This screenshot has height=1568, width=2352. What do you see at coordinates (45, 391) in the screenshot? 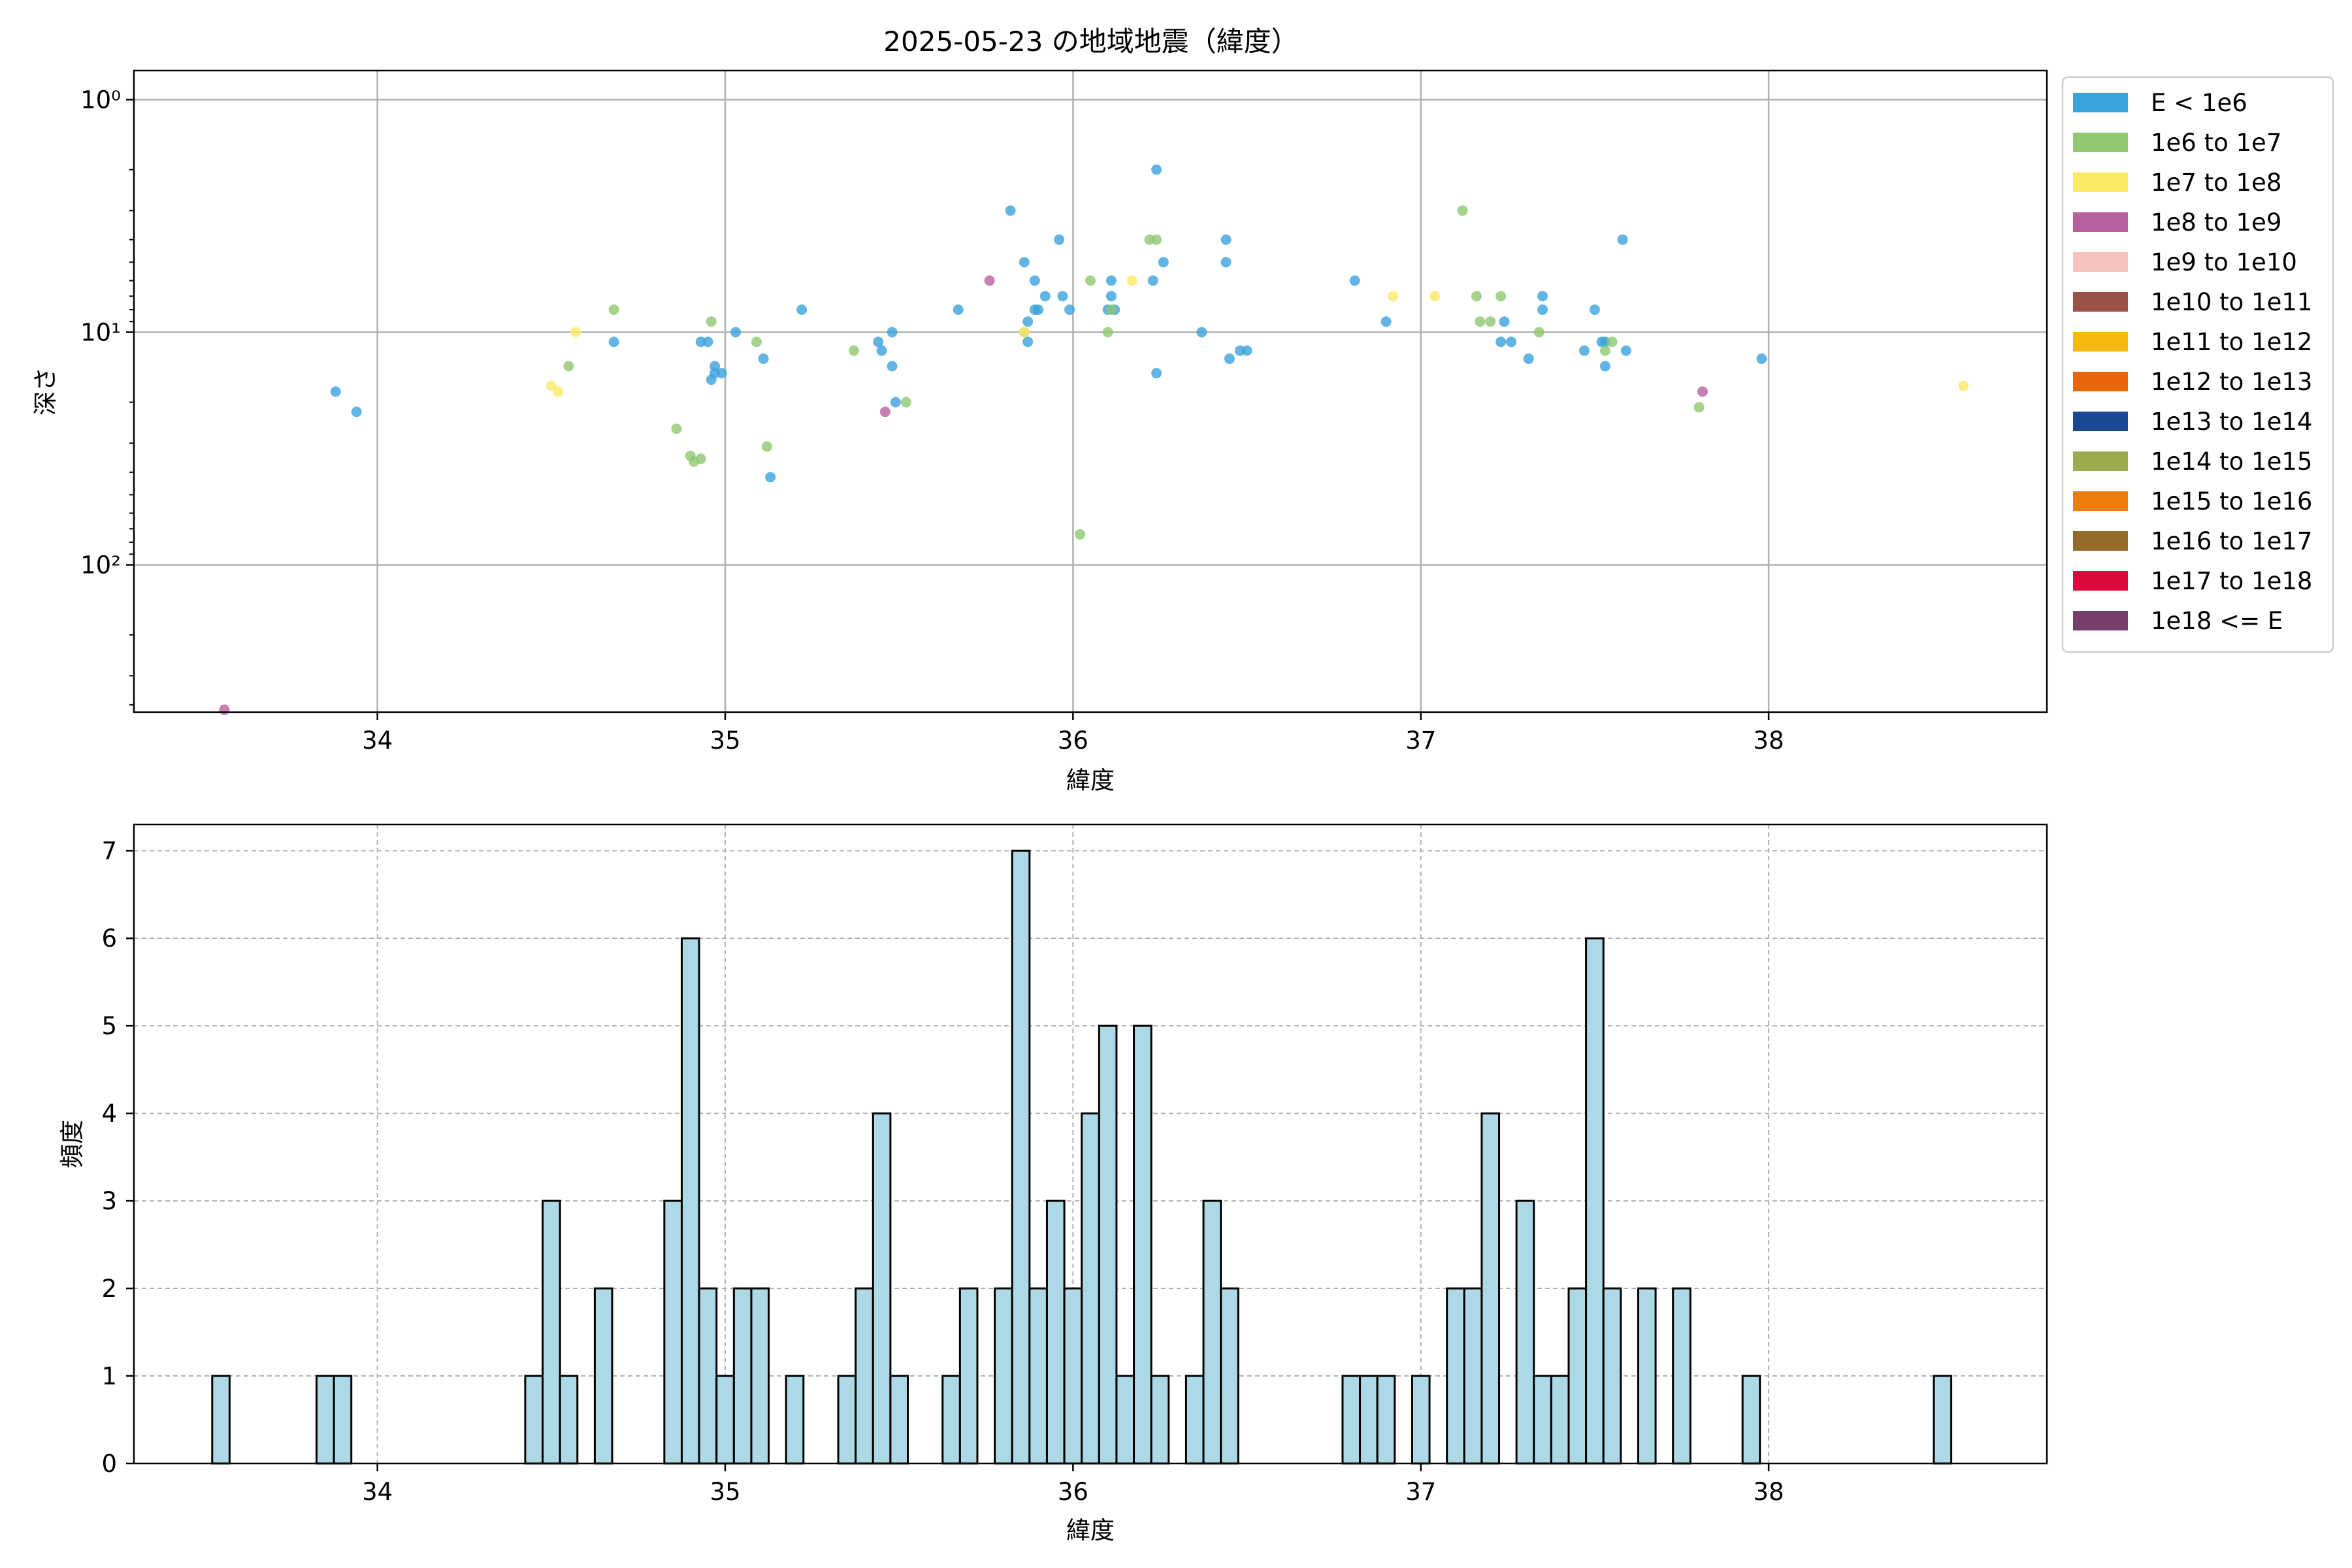
I see `scatter-y-axis-label: 深さ` at bounding box center [45, 391].